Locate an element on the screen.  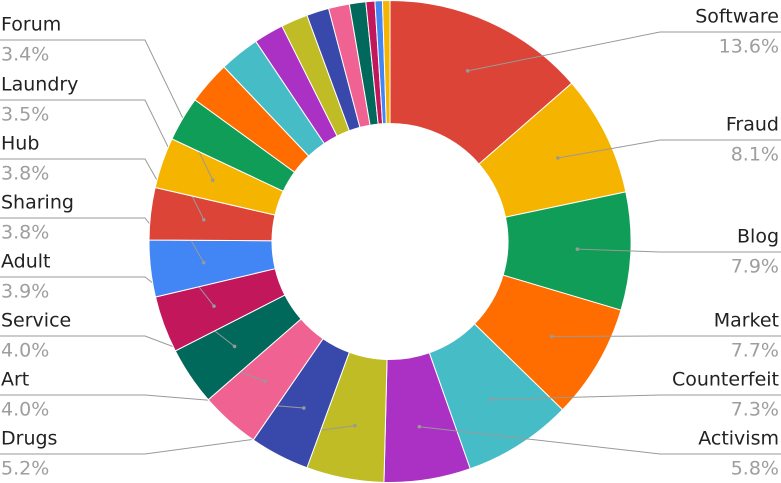
slice-label: Sharing is located at coordinates (37, 203).